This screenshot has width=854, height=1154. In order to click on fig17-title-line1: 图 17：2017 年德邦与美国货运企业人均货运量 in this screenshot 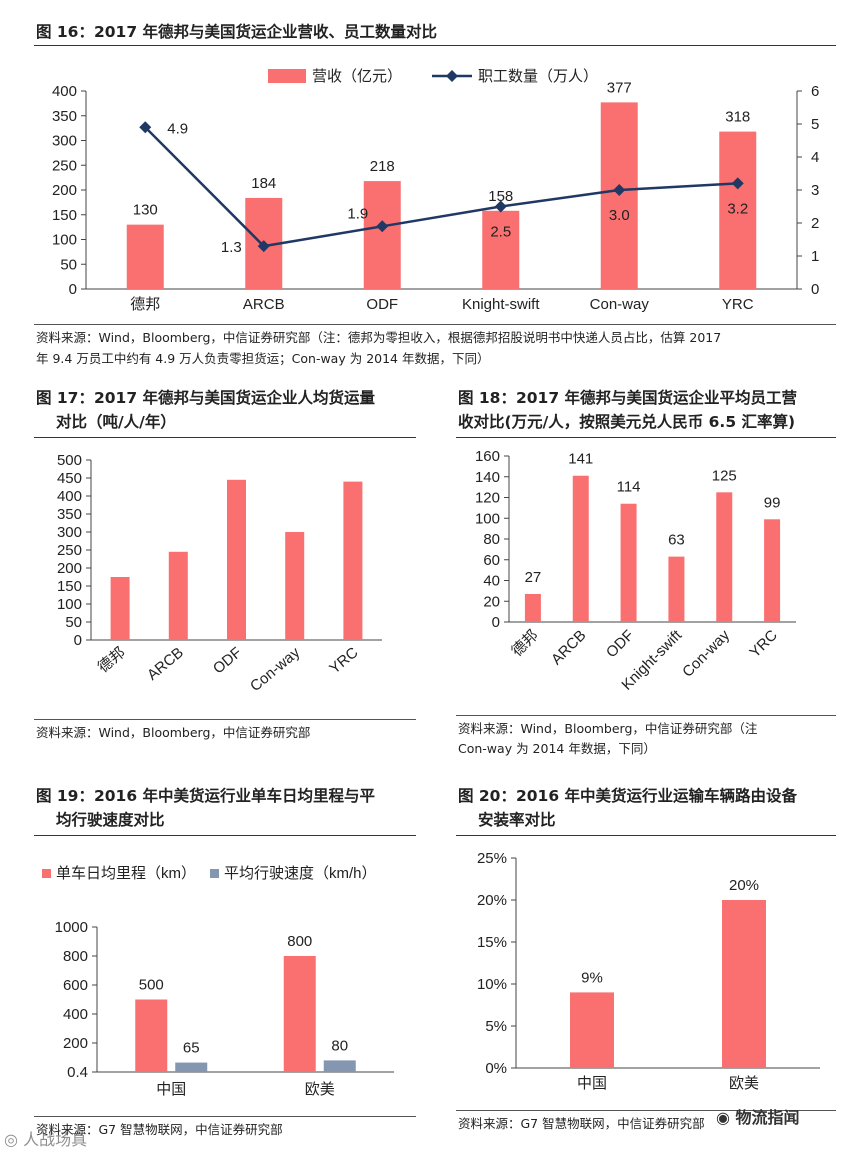, I will do `click(206, 398)`.